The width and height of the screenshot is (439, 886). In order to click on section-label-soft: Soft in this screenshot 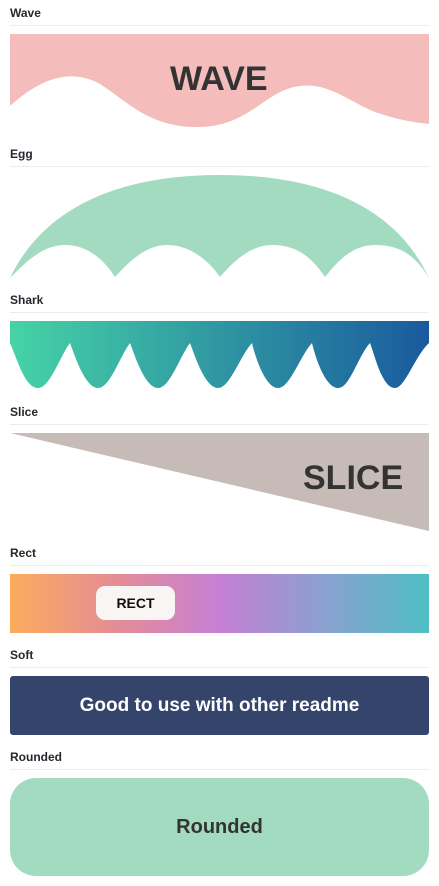, I will do `click(22, 655)`.